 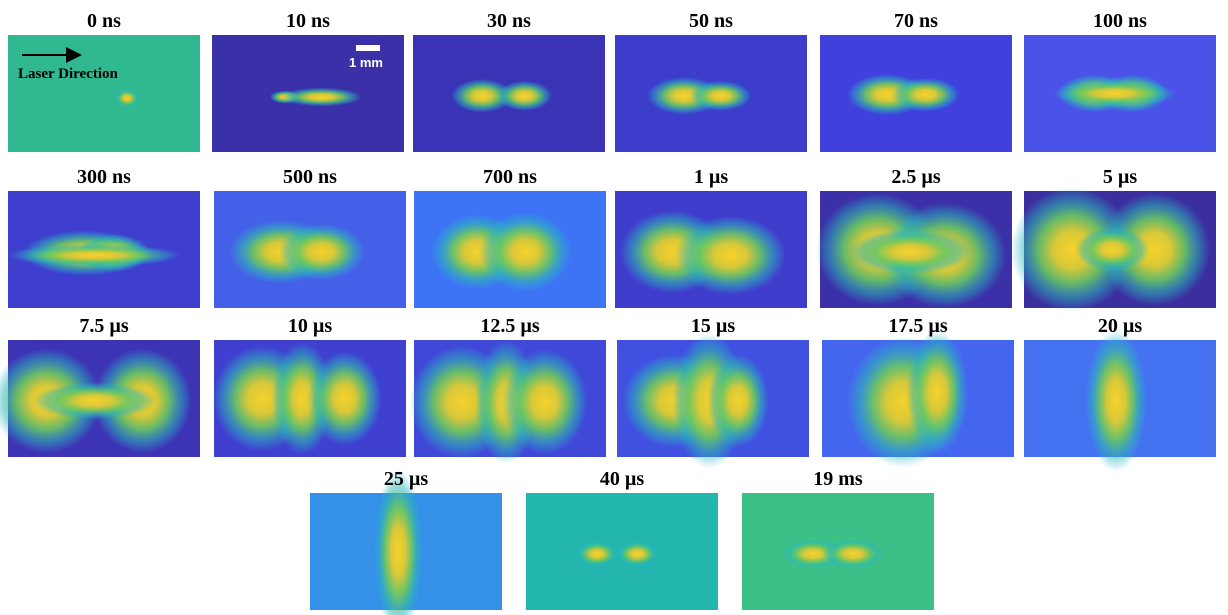 What do you see at coordinates (510, 326) in the screenshot?
I see `panel-label: 12.5 µs` at bounding box center [510, 326].